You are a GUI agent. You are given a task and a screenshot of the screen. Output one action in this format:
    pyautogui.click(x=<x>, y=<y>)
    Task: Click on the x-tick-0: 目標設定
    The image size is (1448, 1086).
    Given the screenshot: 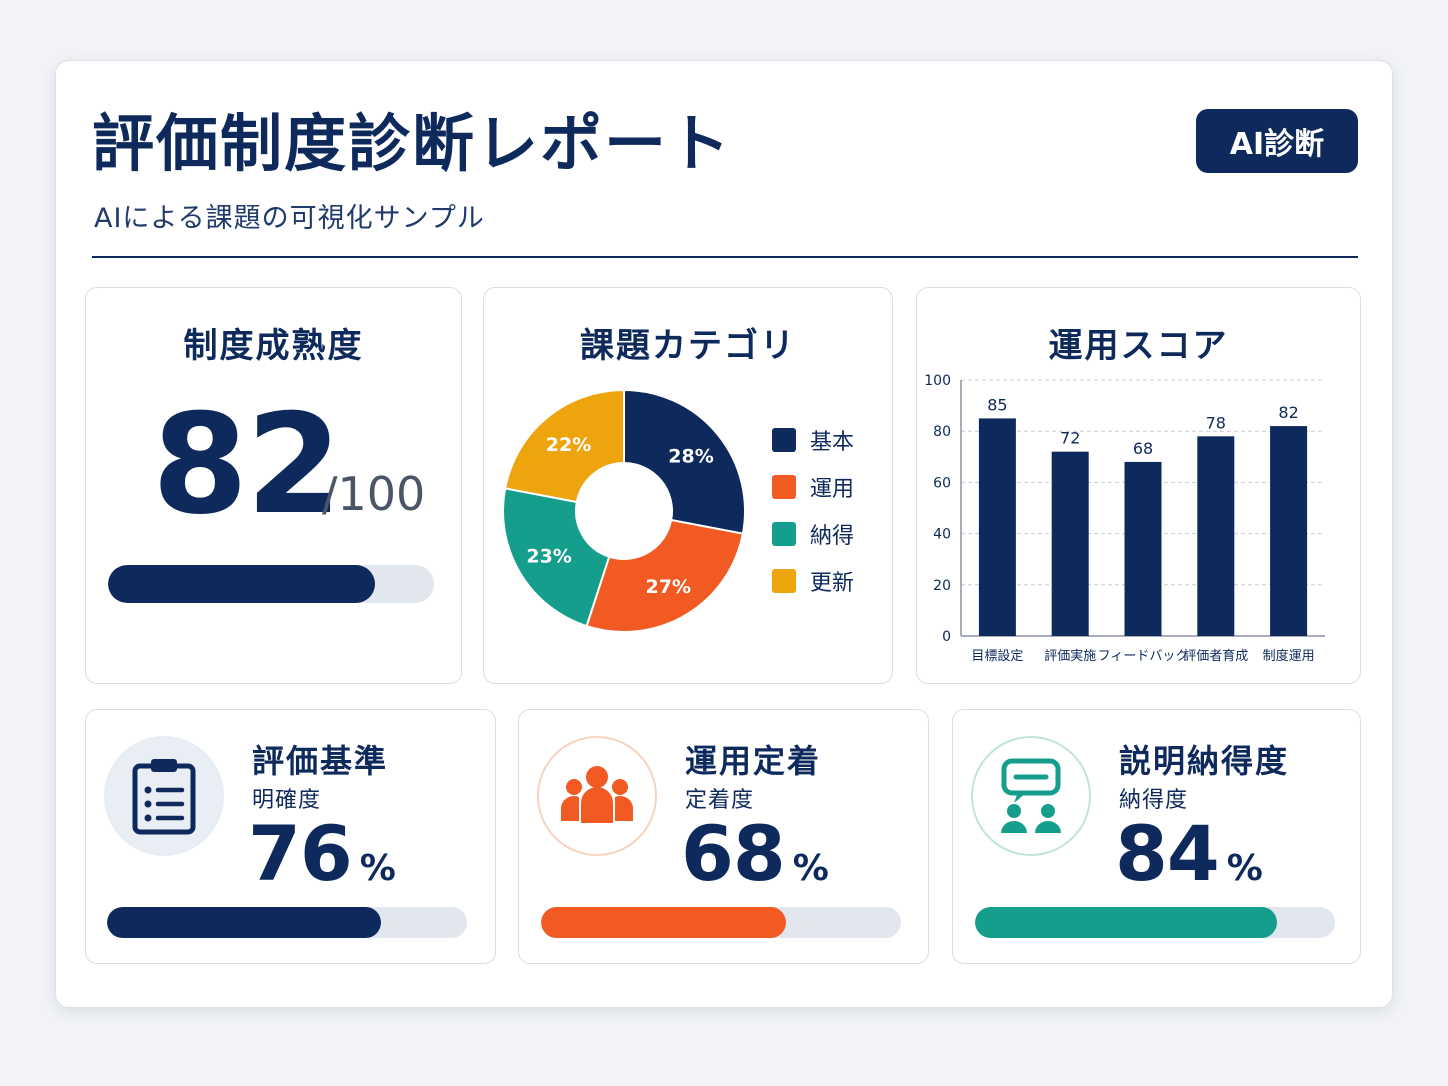 What is the action you would take?
    pyautogui.click(x=997, y=656)
    